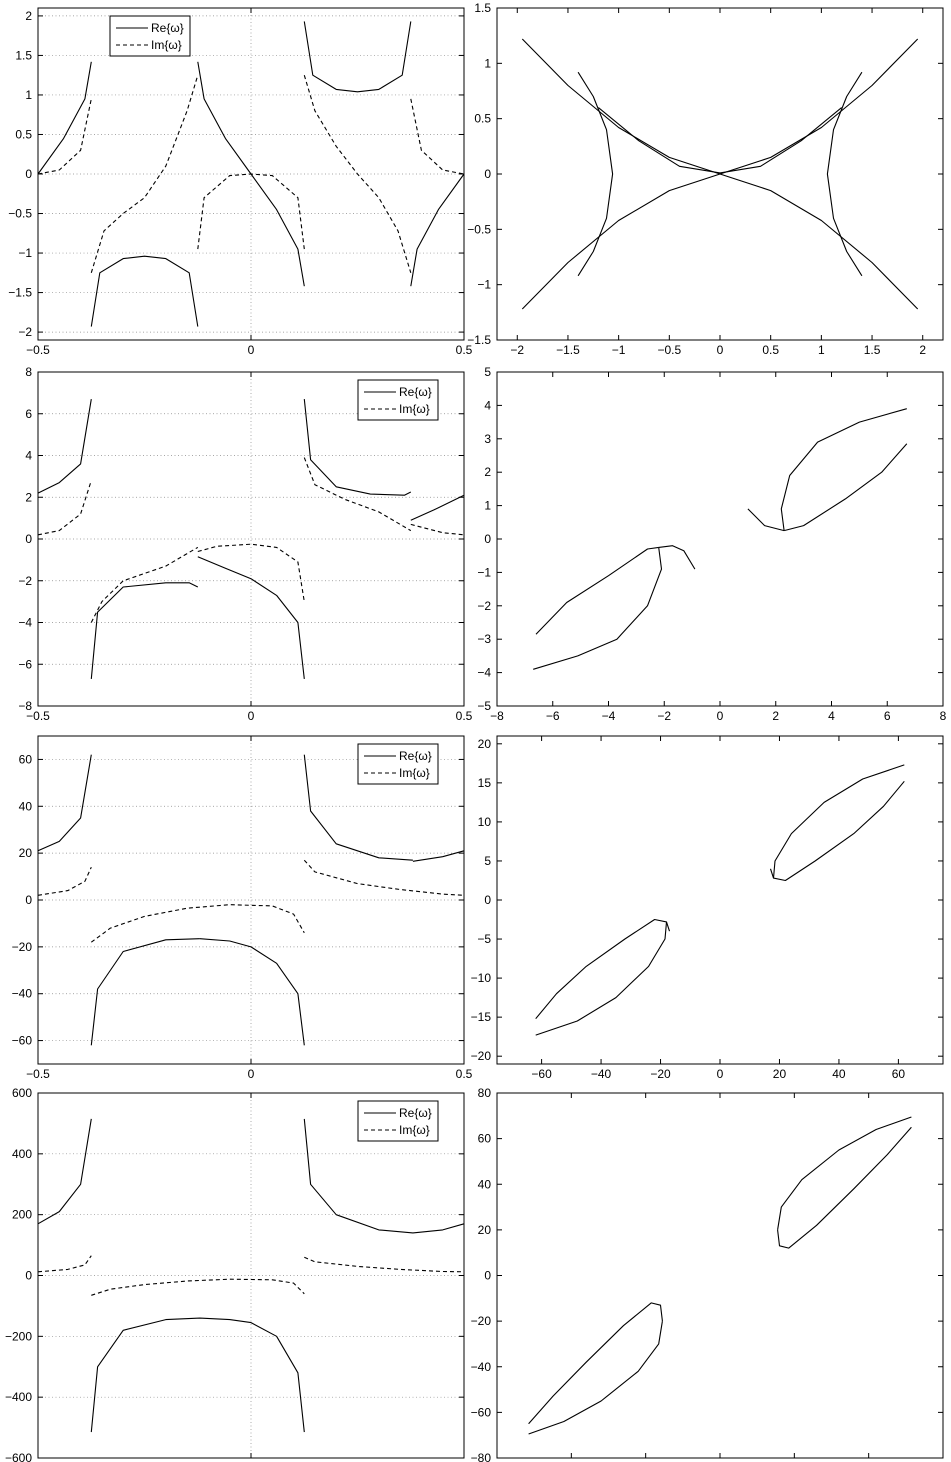 The image size is (951, 1462). I want to click on chart-5: −0.5 0 0.5 −60 −40 −20 0 20 40 60 Re{ω} Im{ω}, so click(242, 908).